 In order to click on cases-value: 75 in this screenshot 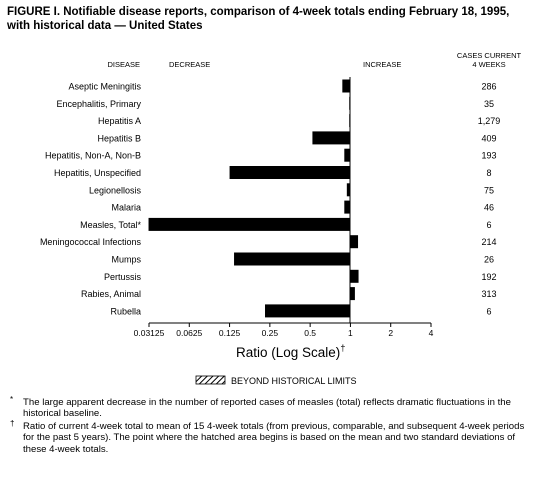, I will do `click(489, 190)`.